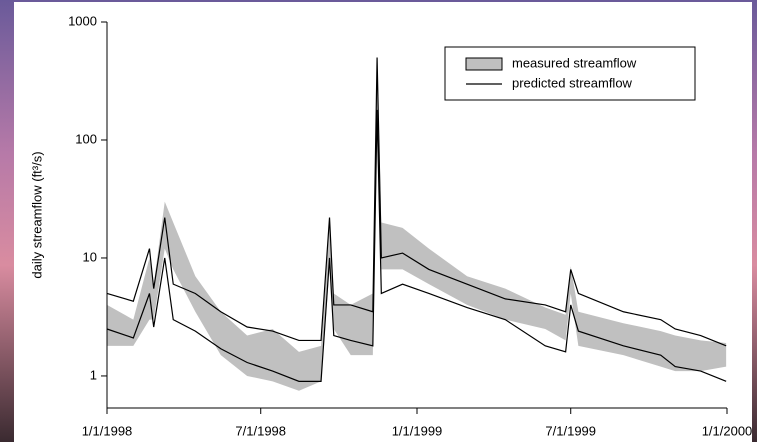  What do you see at coordinates (572, 82) in the screenshot?
I see `legend-label: predicted streamflow` at bounding box center [572, 82].